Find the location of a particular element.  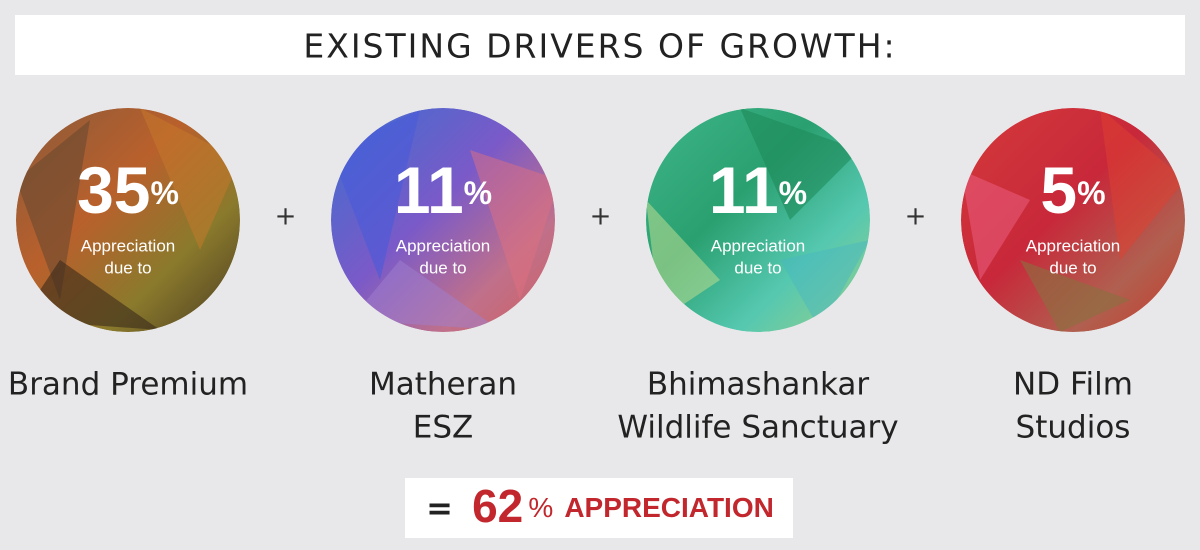

title: EXISTING DRIVERS OF GROWTH: is located at coordinates (599, 46).